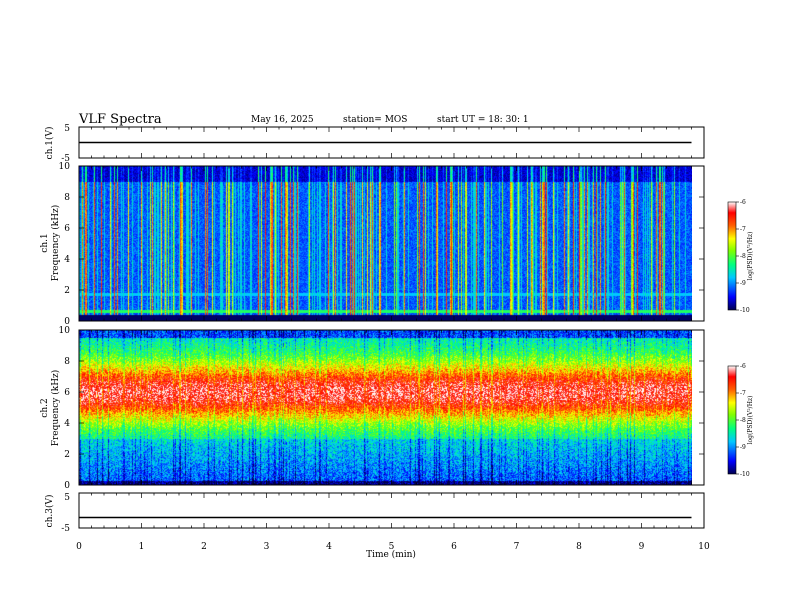 This screenshot has width=792, height=612. I want to click on ch1-colorbar-label: log(PSD)(V²/Hz), so click(750, 256).